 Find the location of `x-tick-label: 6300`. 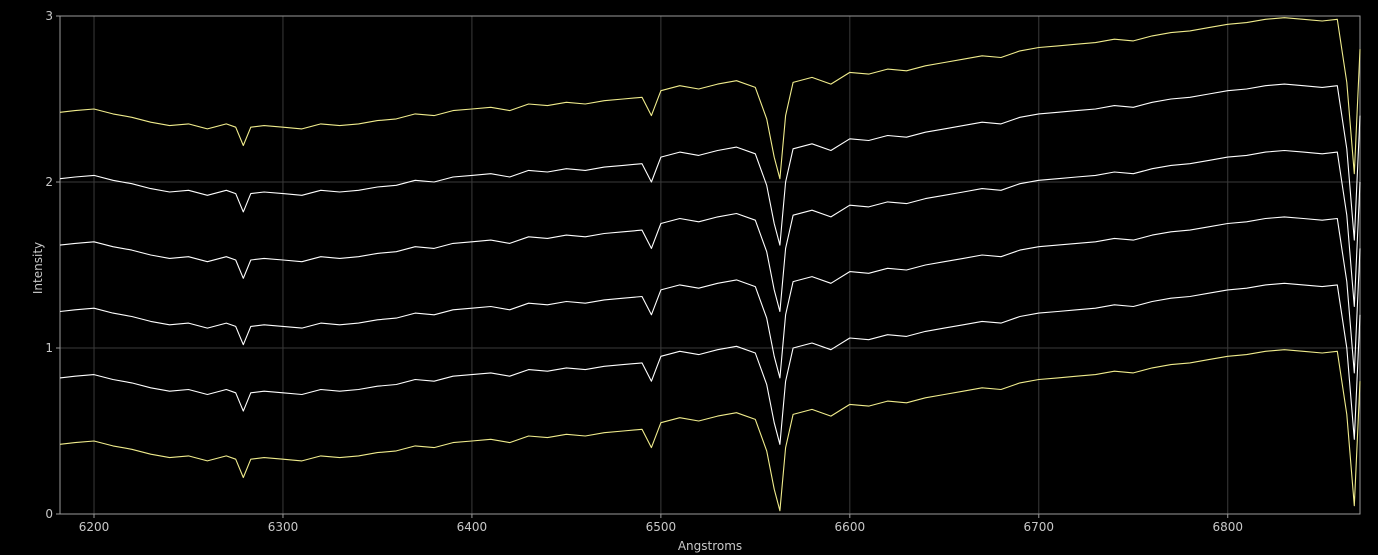

x-tick-label: 6300 is located at coordinates (283, 527).